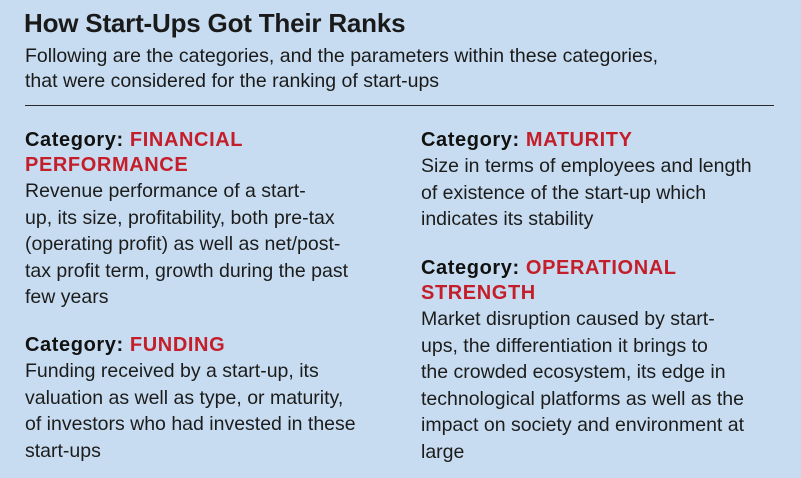  Describe the element at coordinates (210, 153) in the screenshot. I see `category-heading: Category: FINANCIAL PERFORMANCE` at that location.